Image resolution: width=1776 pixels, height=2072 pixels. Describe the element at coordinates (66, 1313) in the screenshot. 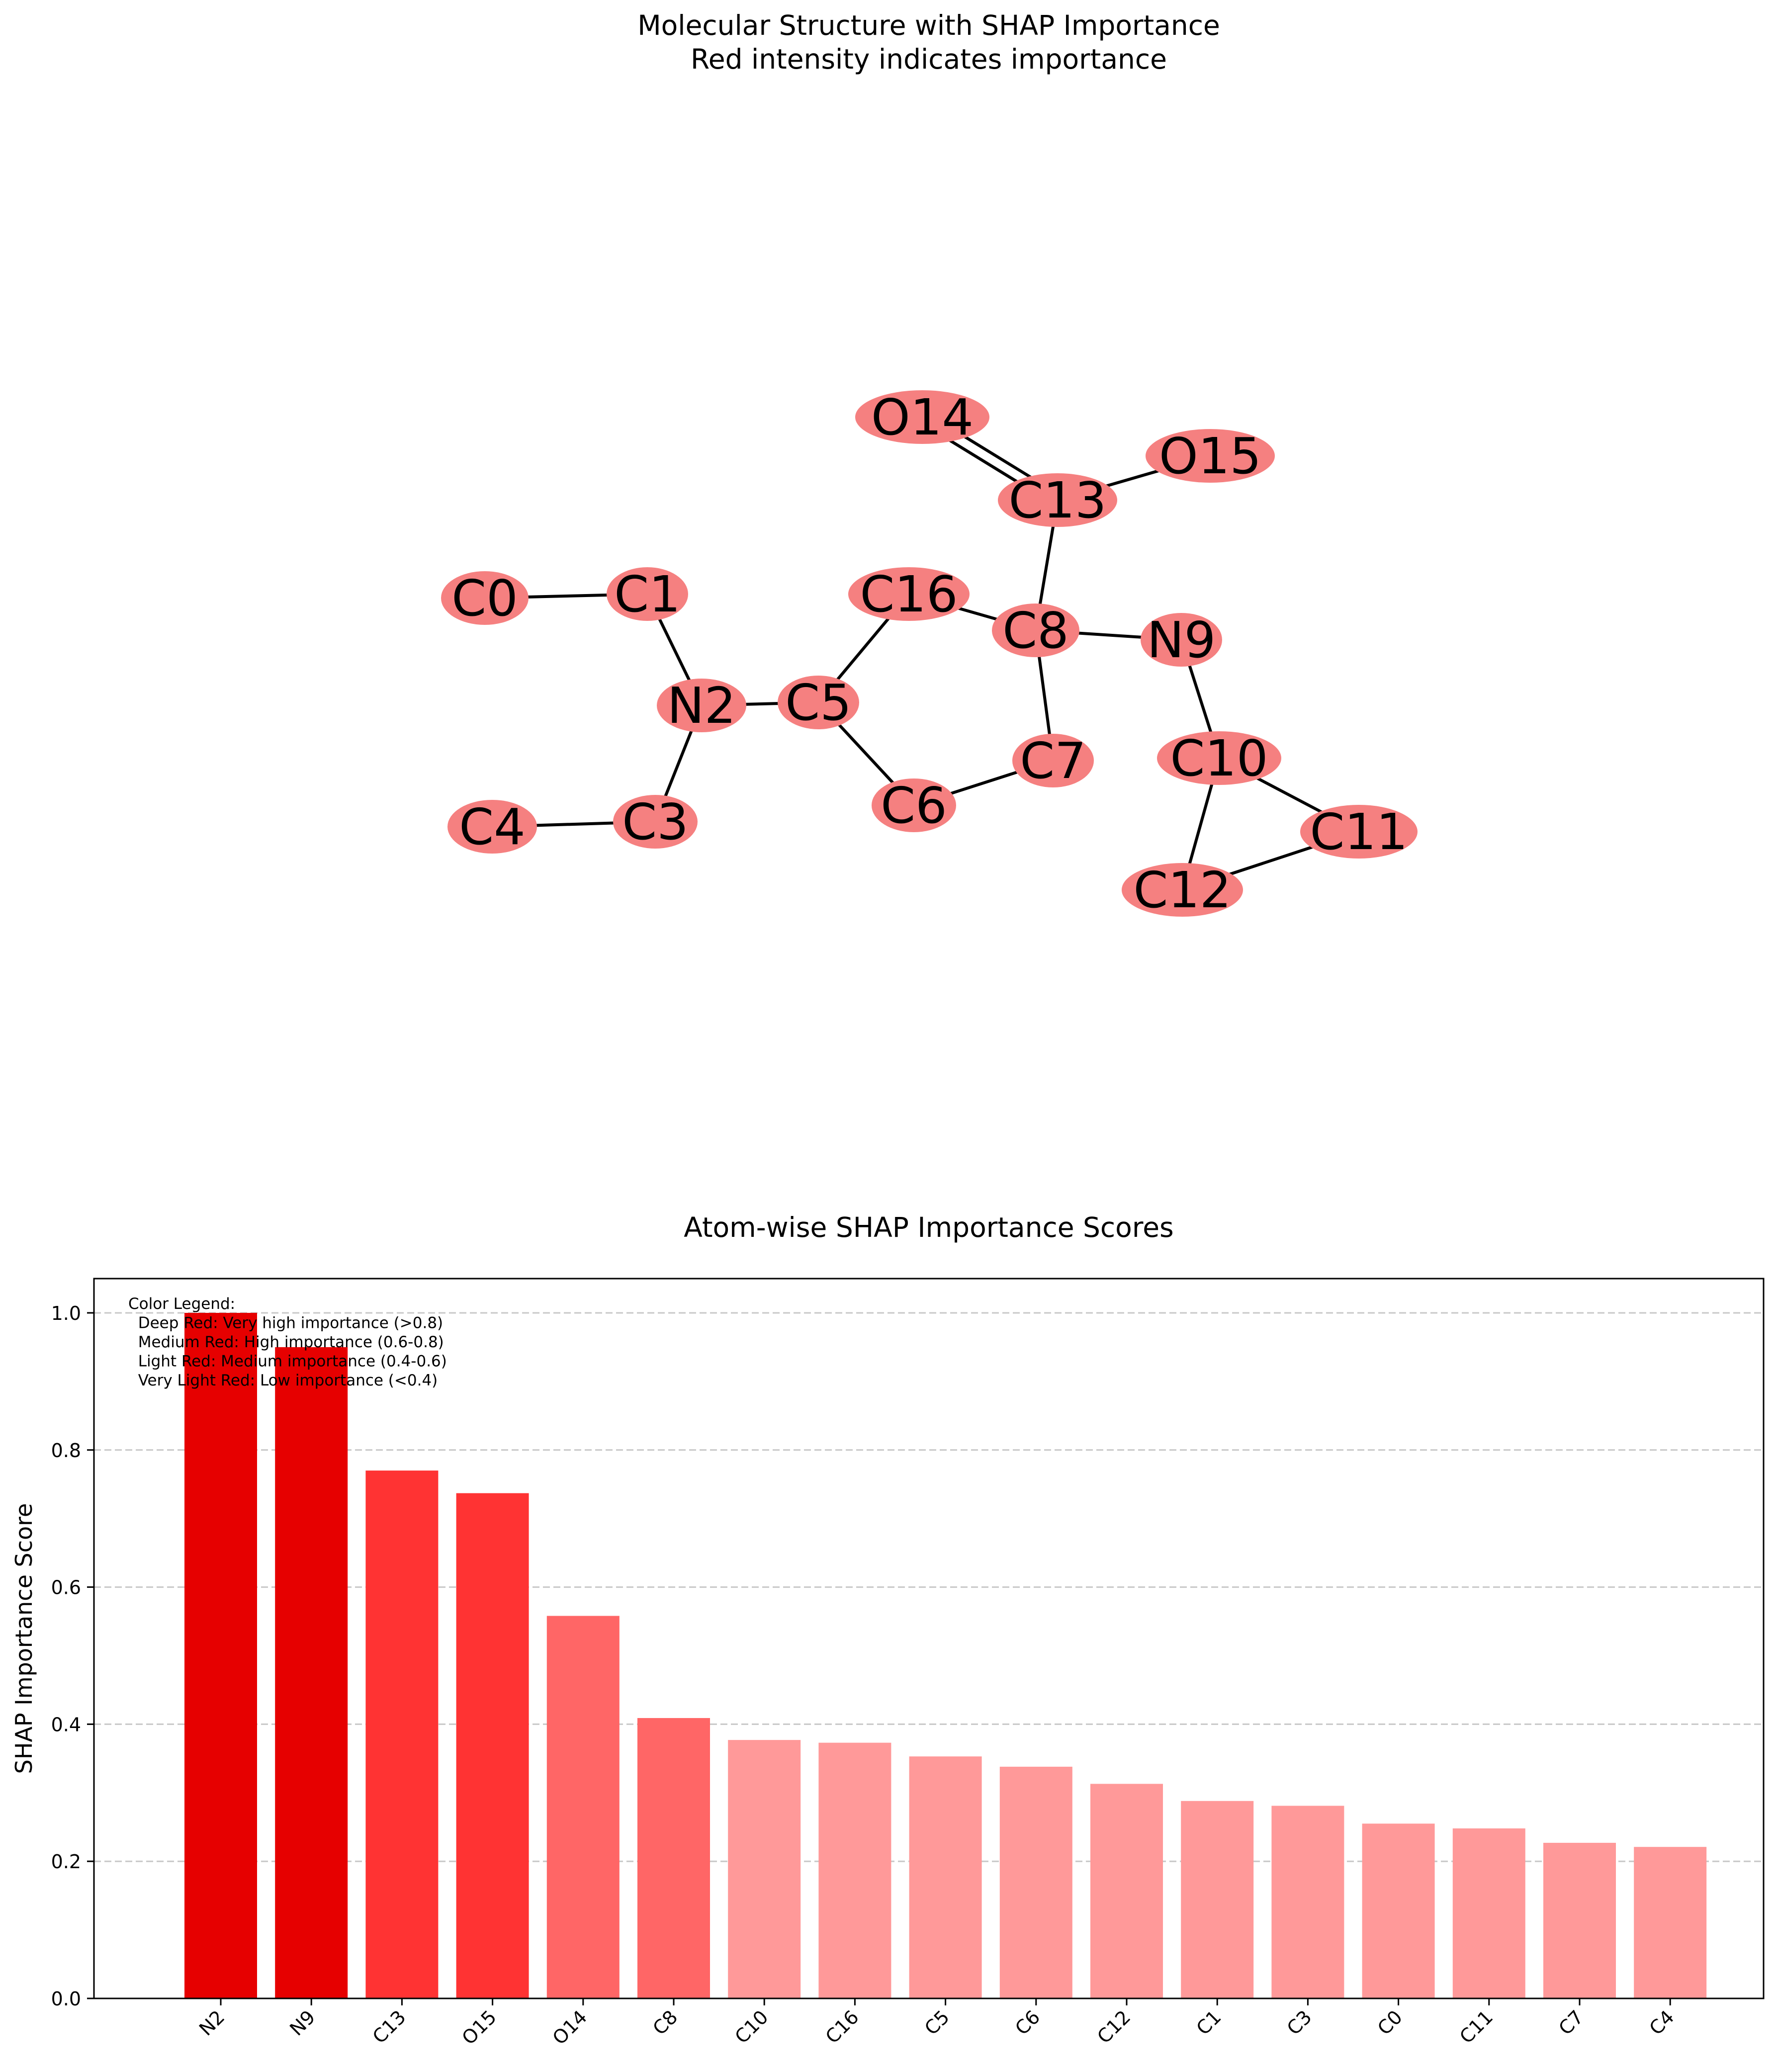

I see `y-tick-label: 1.0` at that location.